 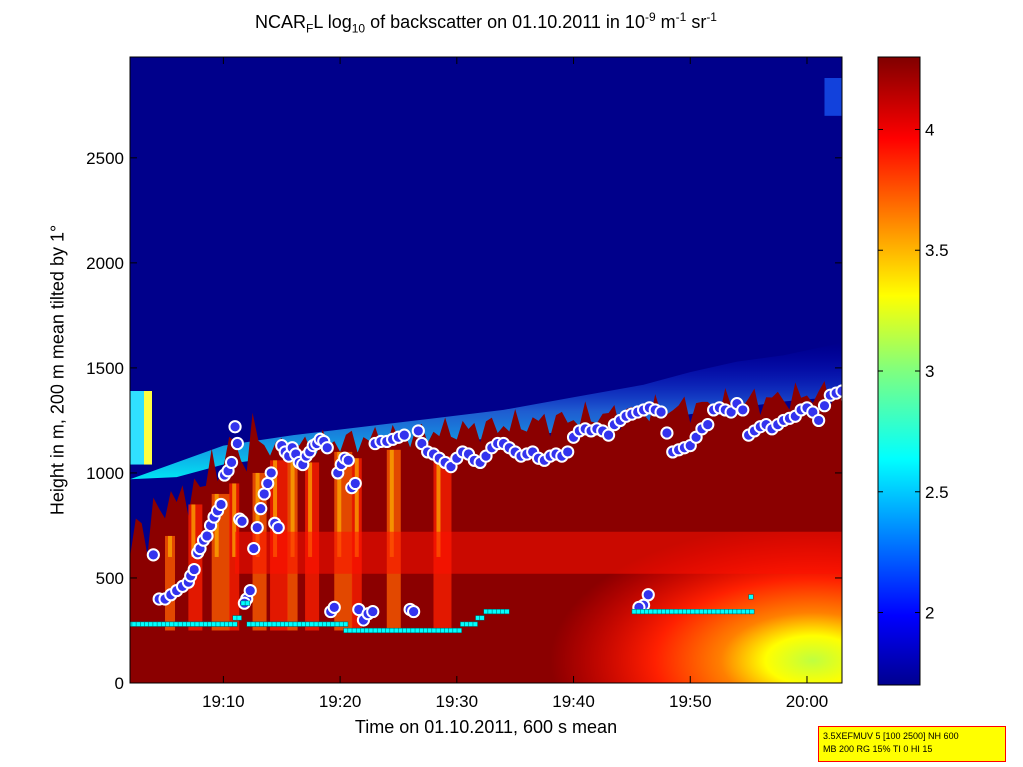 I want to click on colorbar-tick-label: 4, so click(x=929, y=129).